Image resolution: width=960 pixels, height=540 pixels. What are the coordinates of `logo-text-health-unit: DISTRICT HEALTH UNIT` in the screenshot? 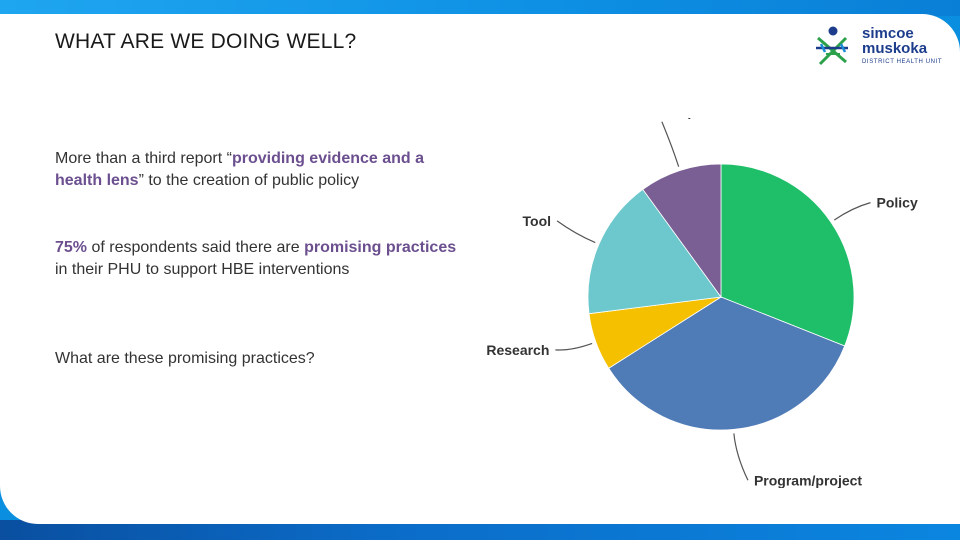 It's located at (902, 62).